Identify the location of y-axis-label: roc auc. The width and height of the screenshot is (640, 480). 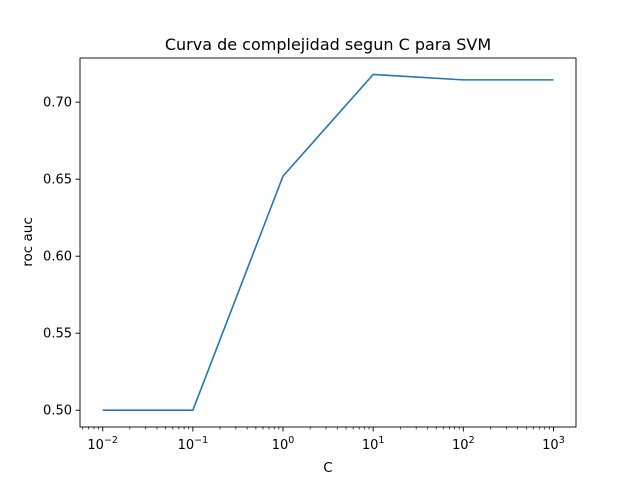
(28, 241).